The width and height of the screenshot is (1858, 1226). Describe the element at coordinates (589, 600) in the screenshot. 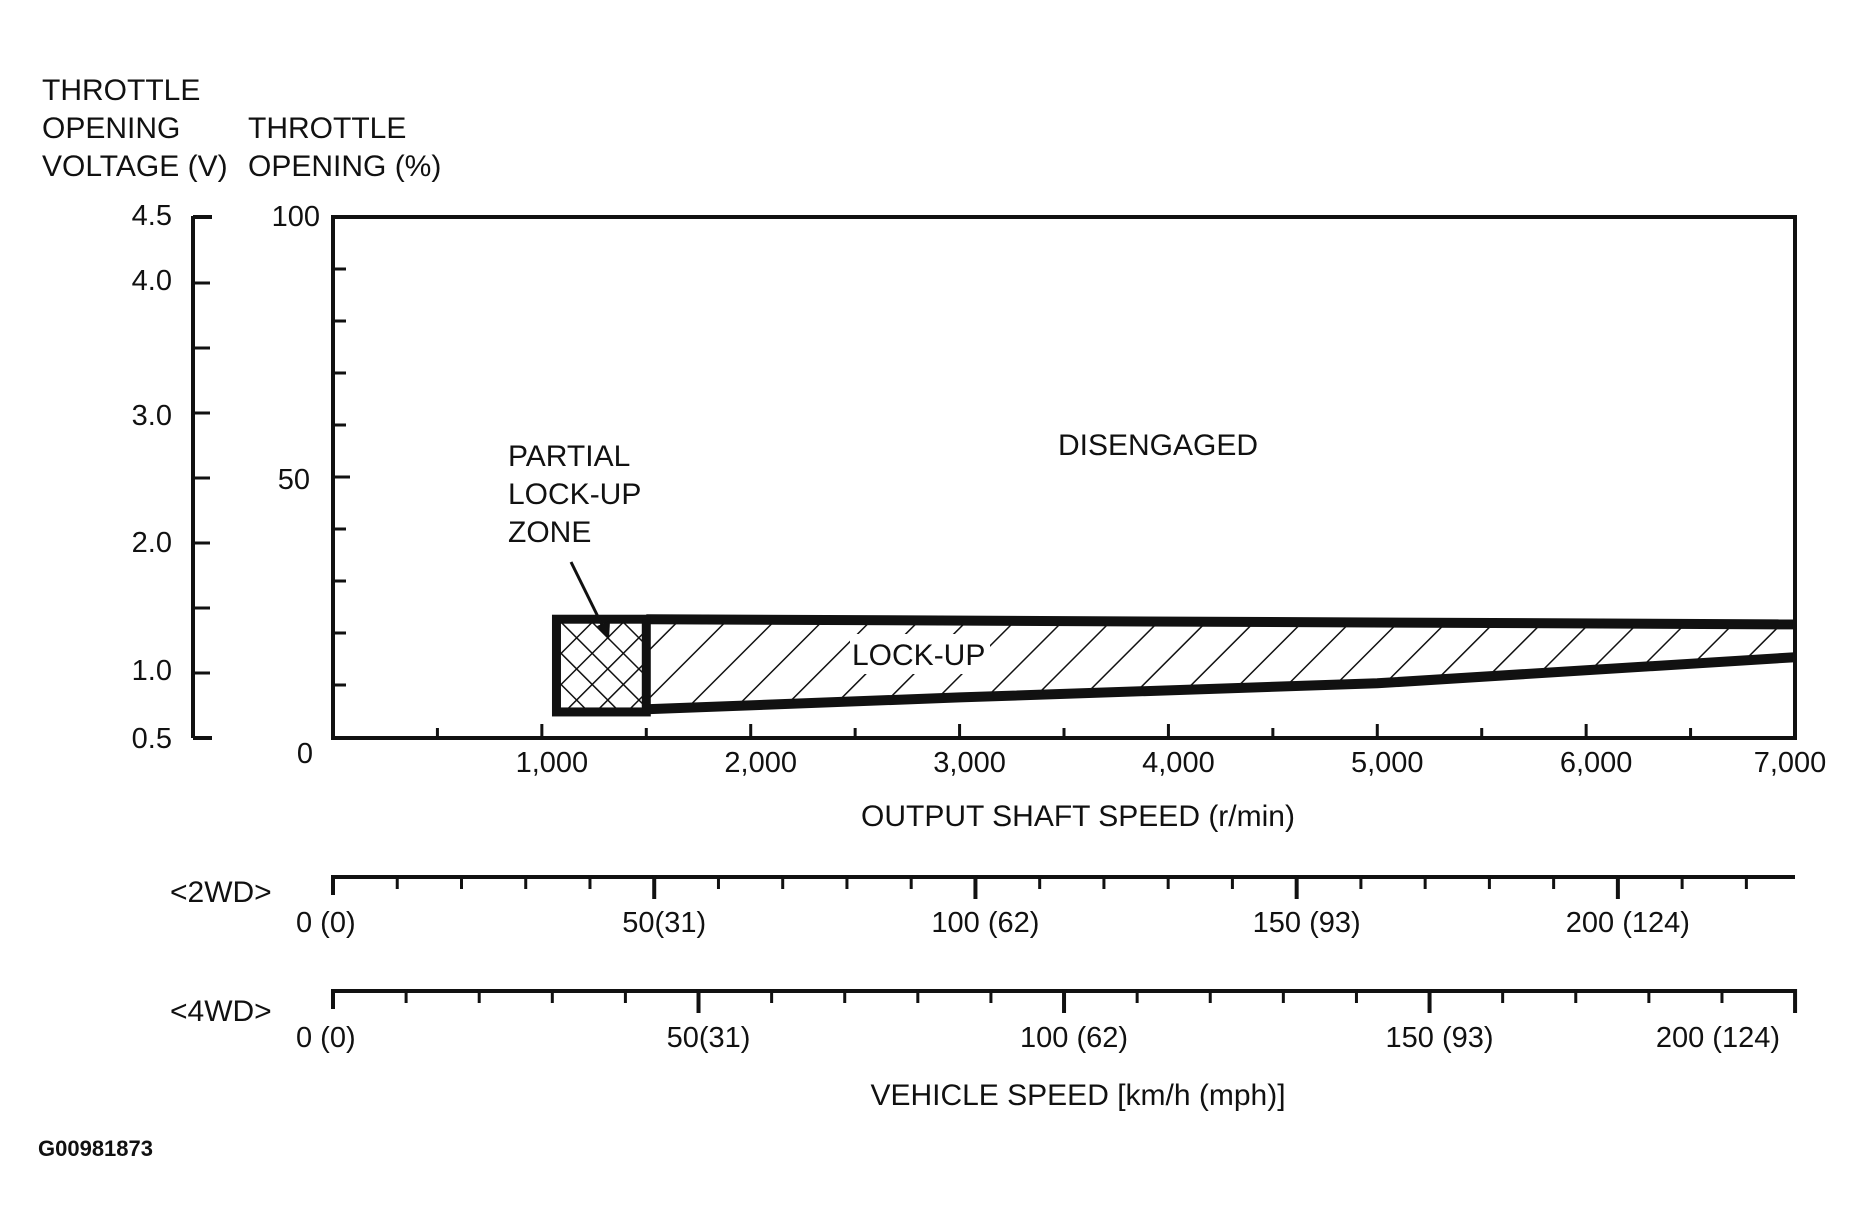

I see `partial-label-pointer` at that location.